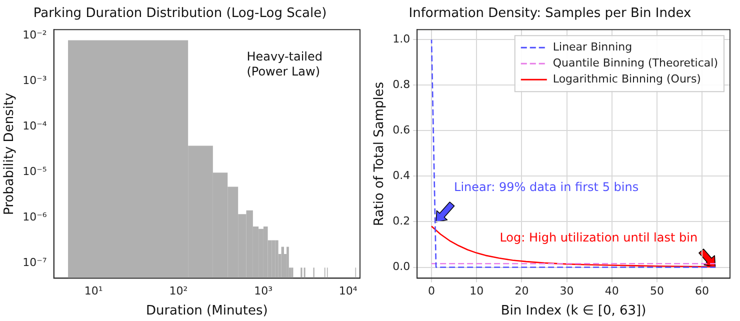 The width and height of the screenshot is (740, 321). What do you see at coordinates (35, 125) in the screenshot?
I see `y-tick-label: 10⁻⁴` at bounding box center [35, 125].